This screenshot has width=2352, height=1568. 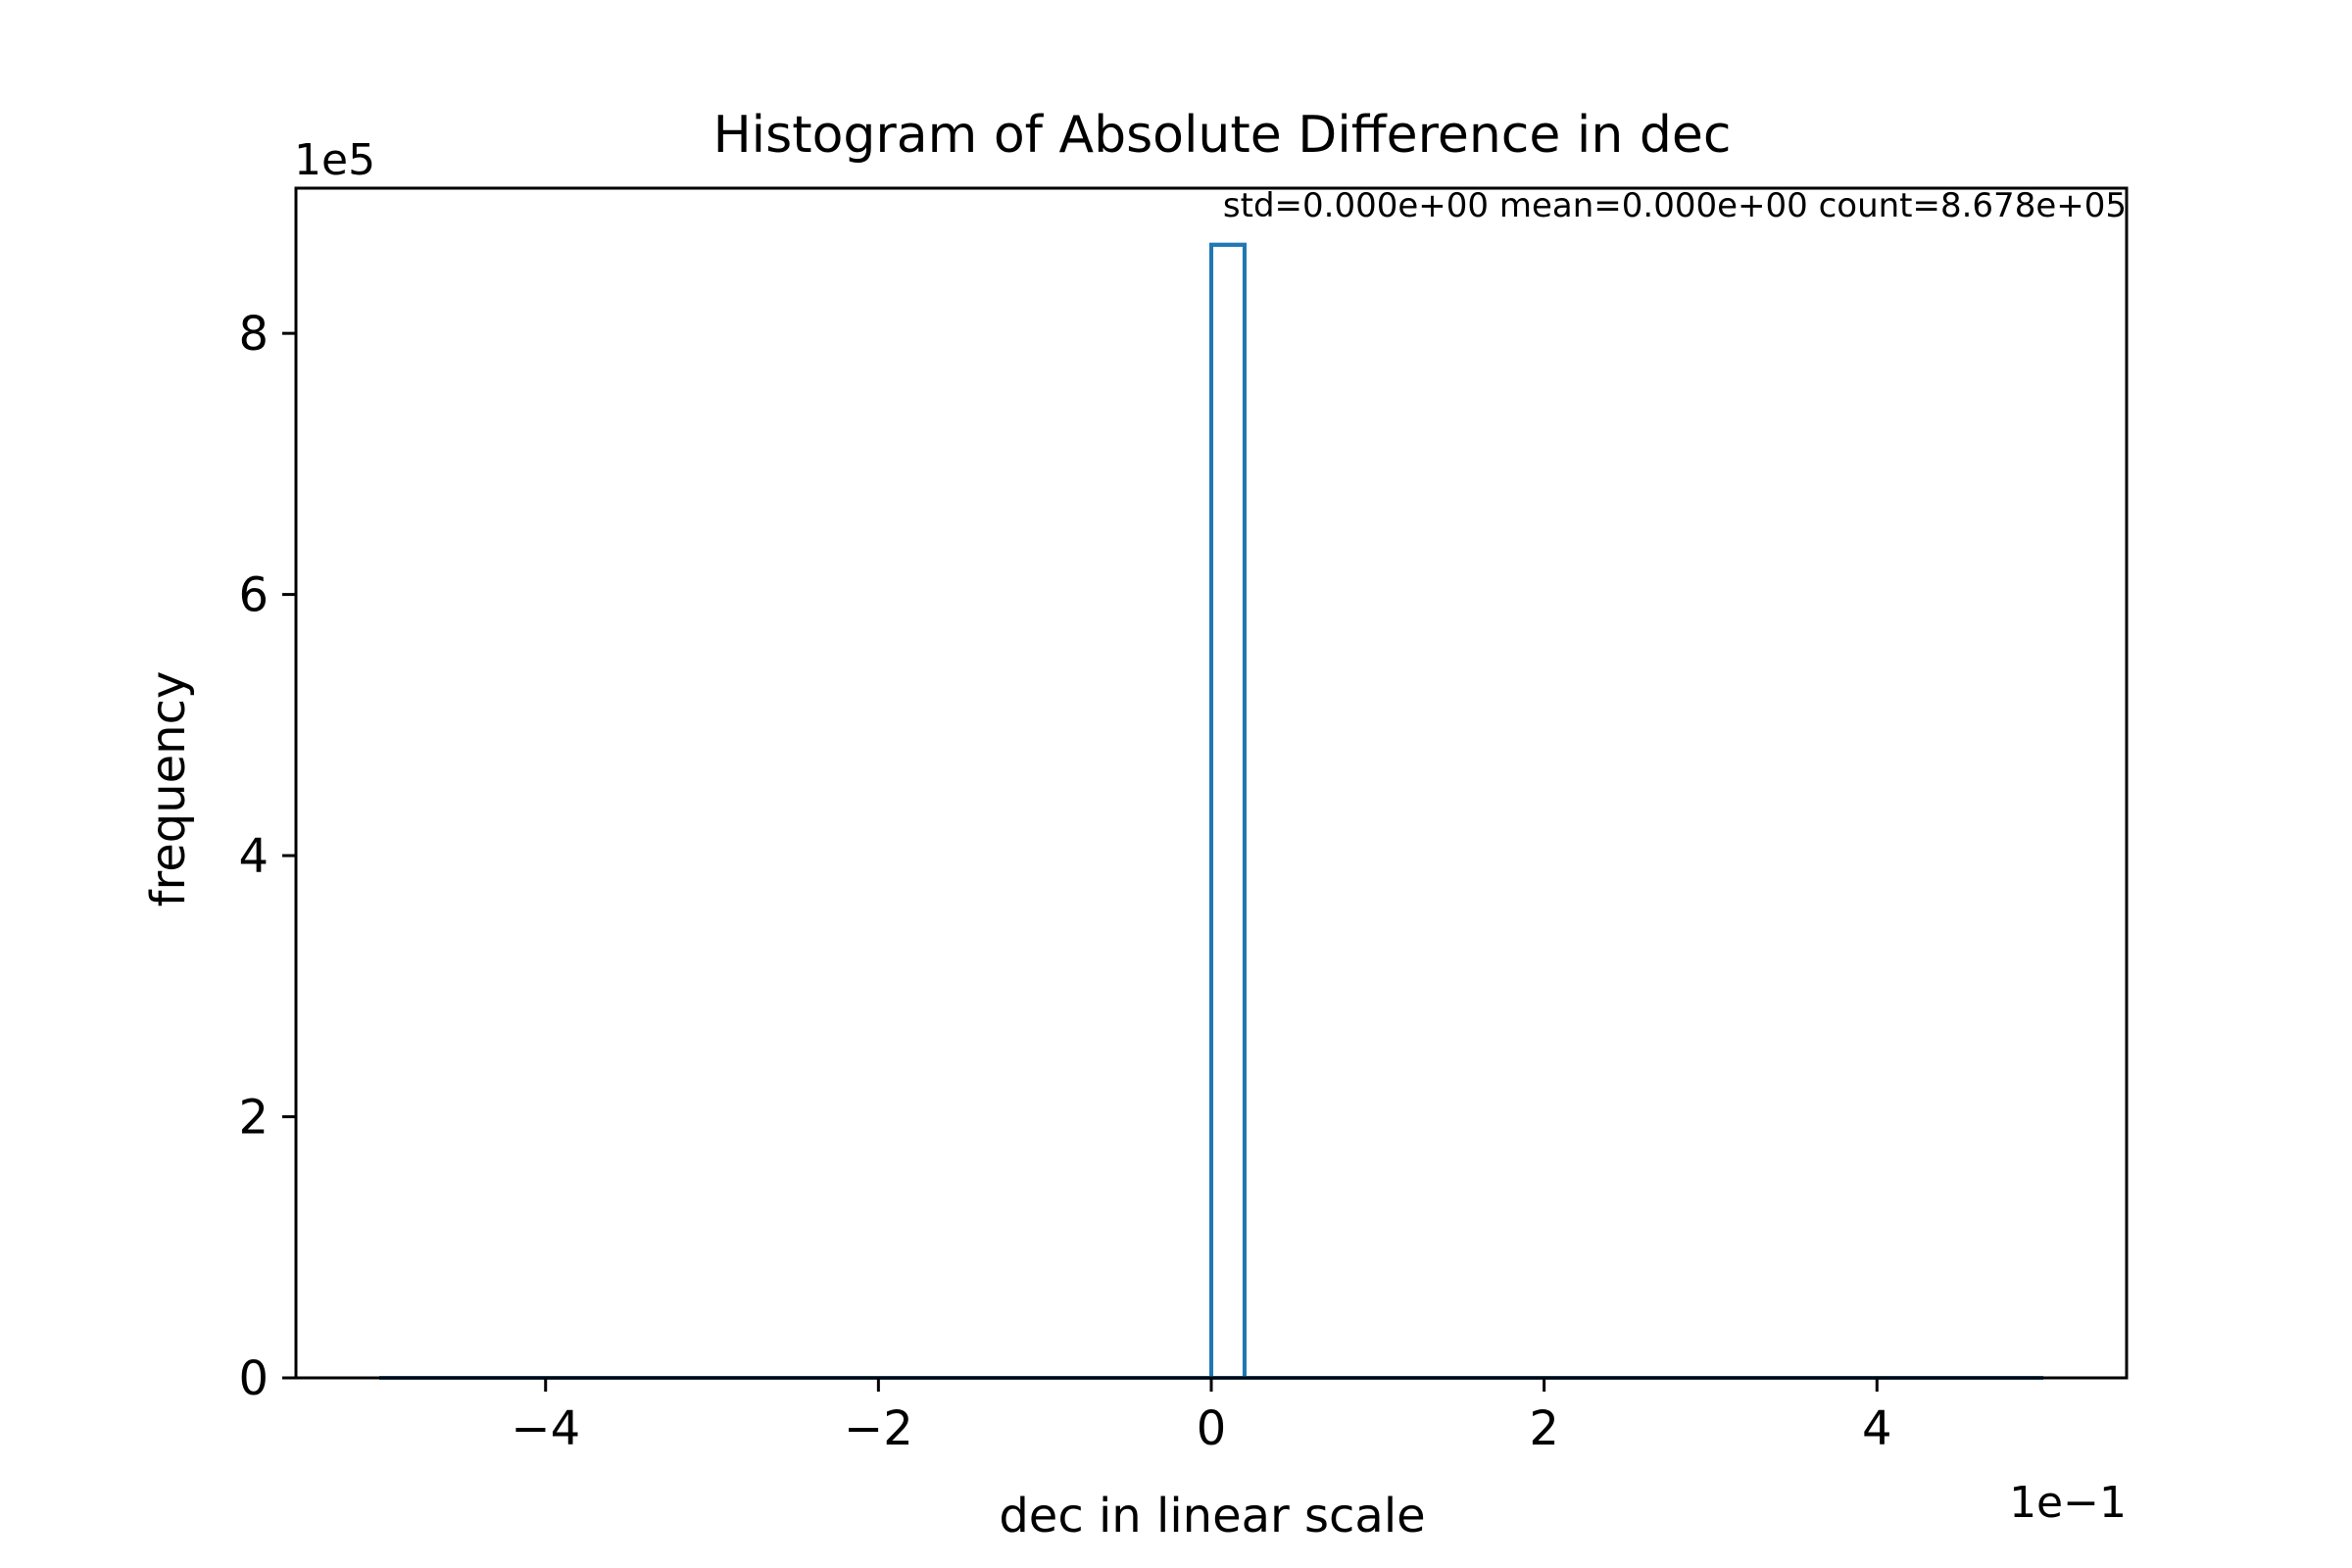 I want to click on x-tick-label: −4, so click(x=545, y=1428).